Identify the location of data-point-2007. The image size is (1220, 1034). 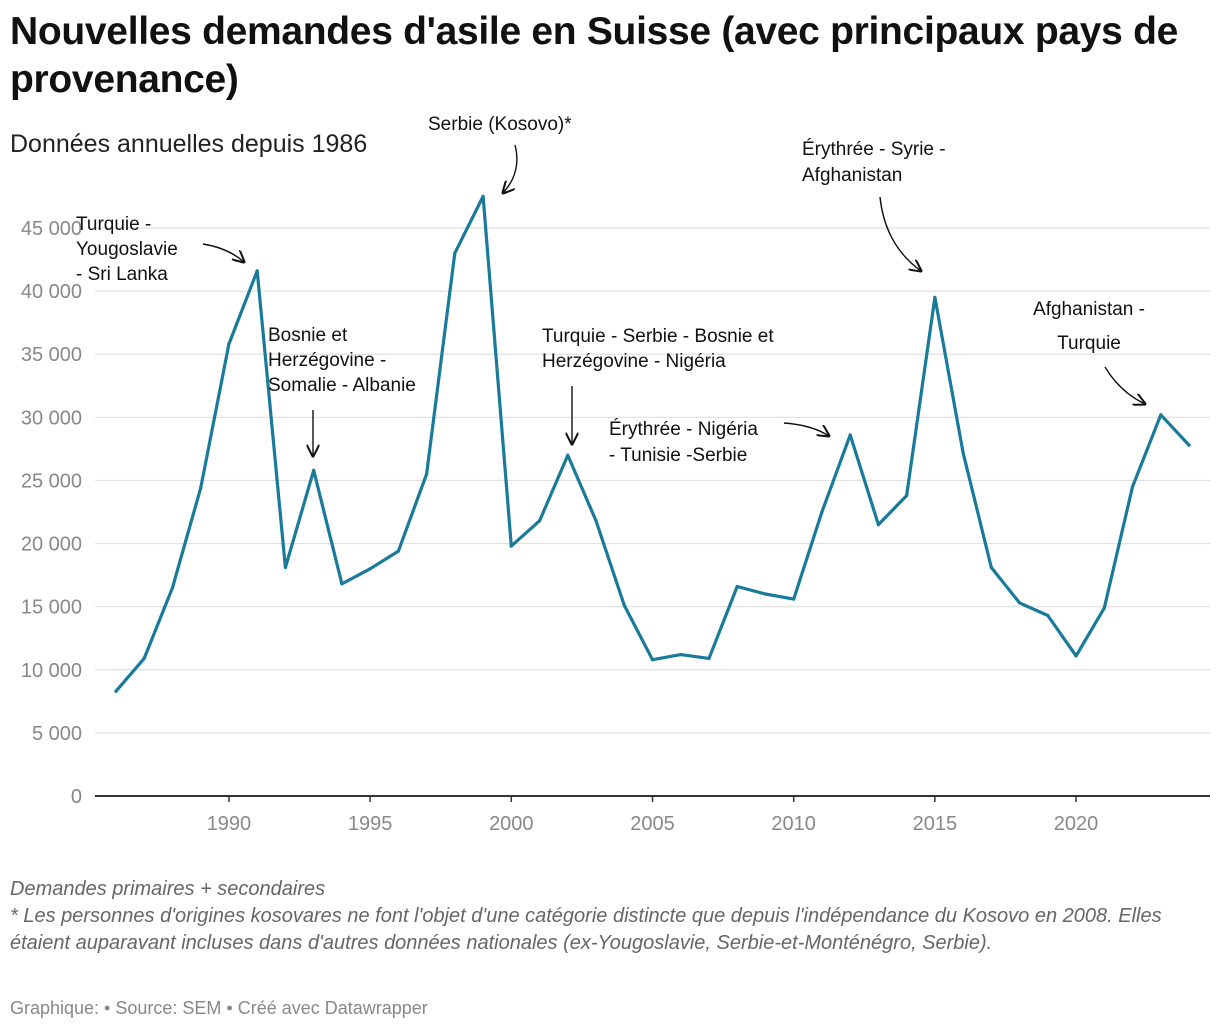
(709, 658).